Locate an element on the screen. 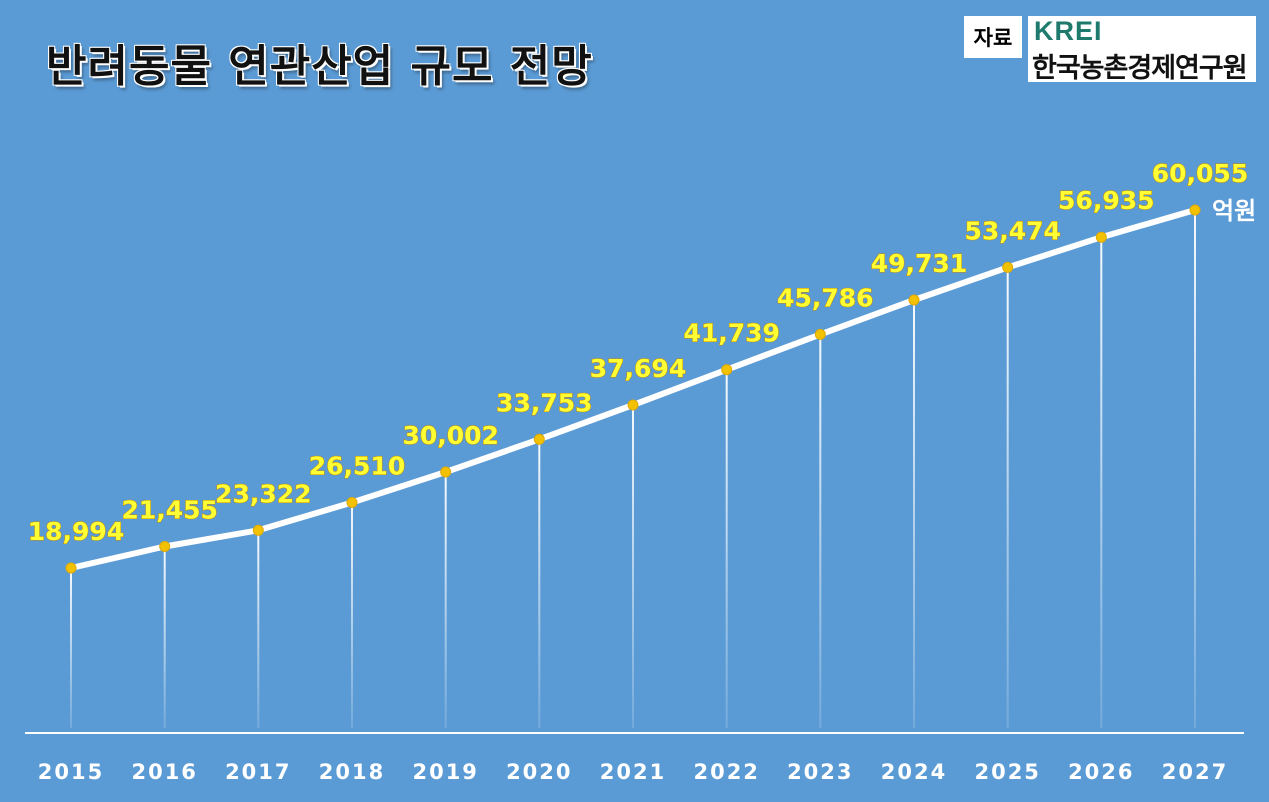  drop-line-2015 is located at coordinates (71, 648).